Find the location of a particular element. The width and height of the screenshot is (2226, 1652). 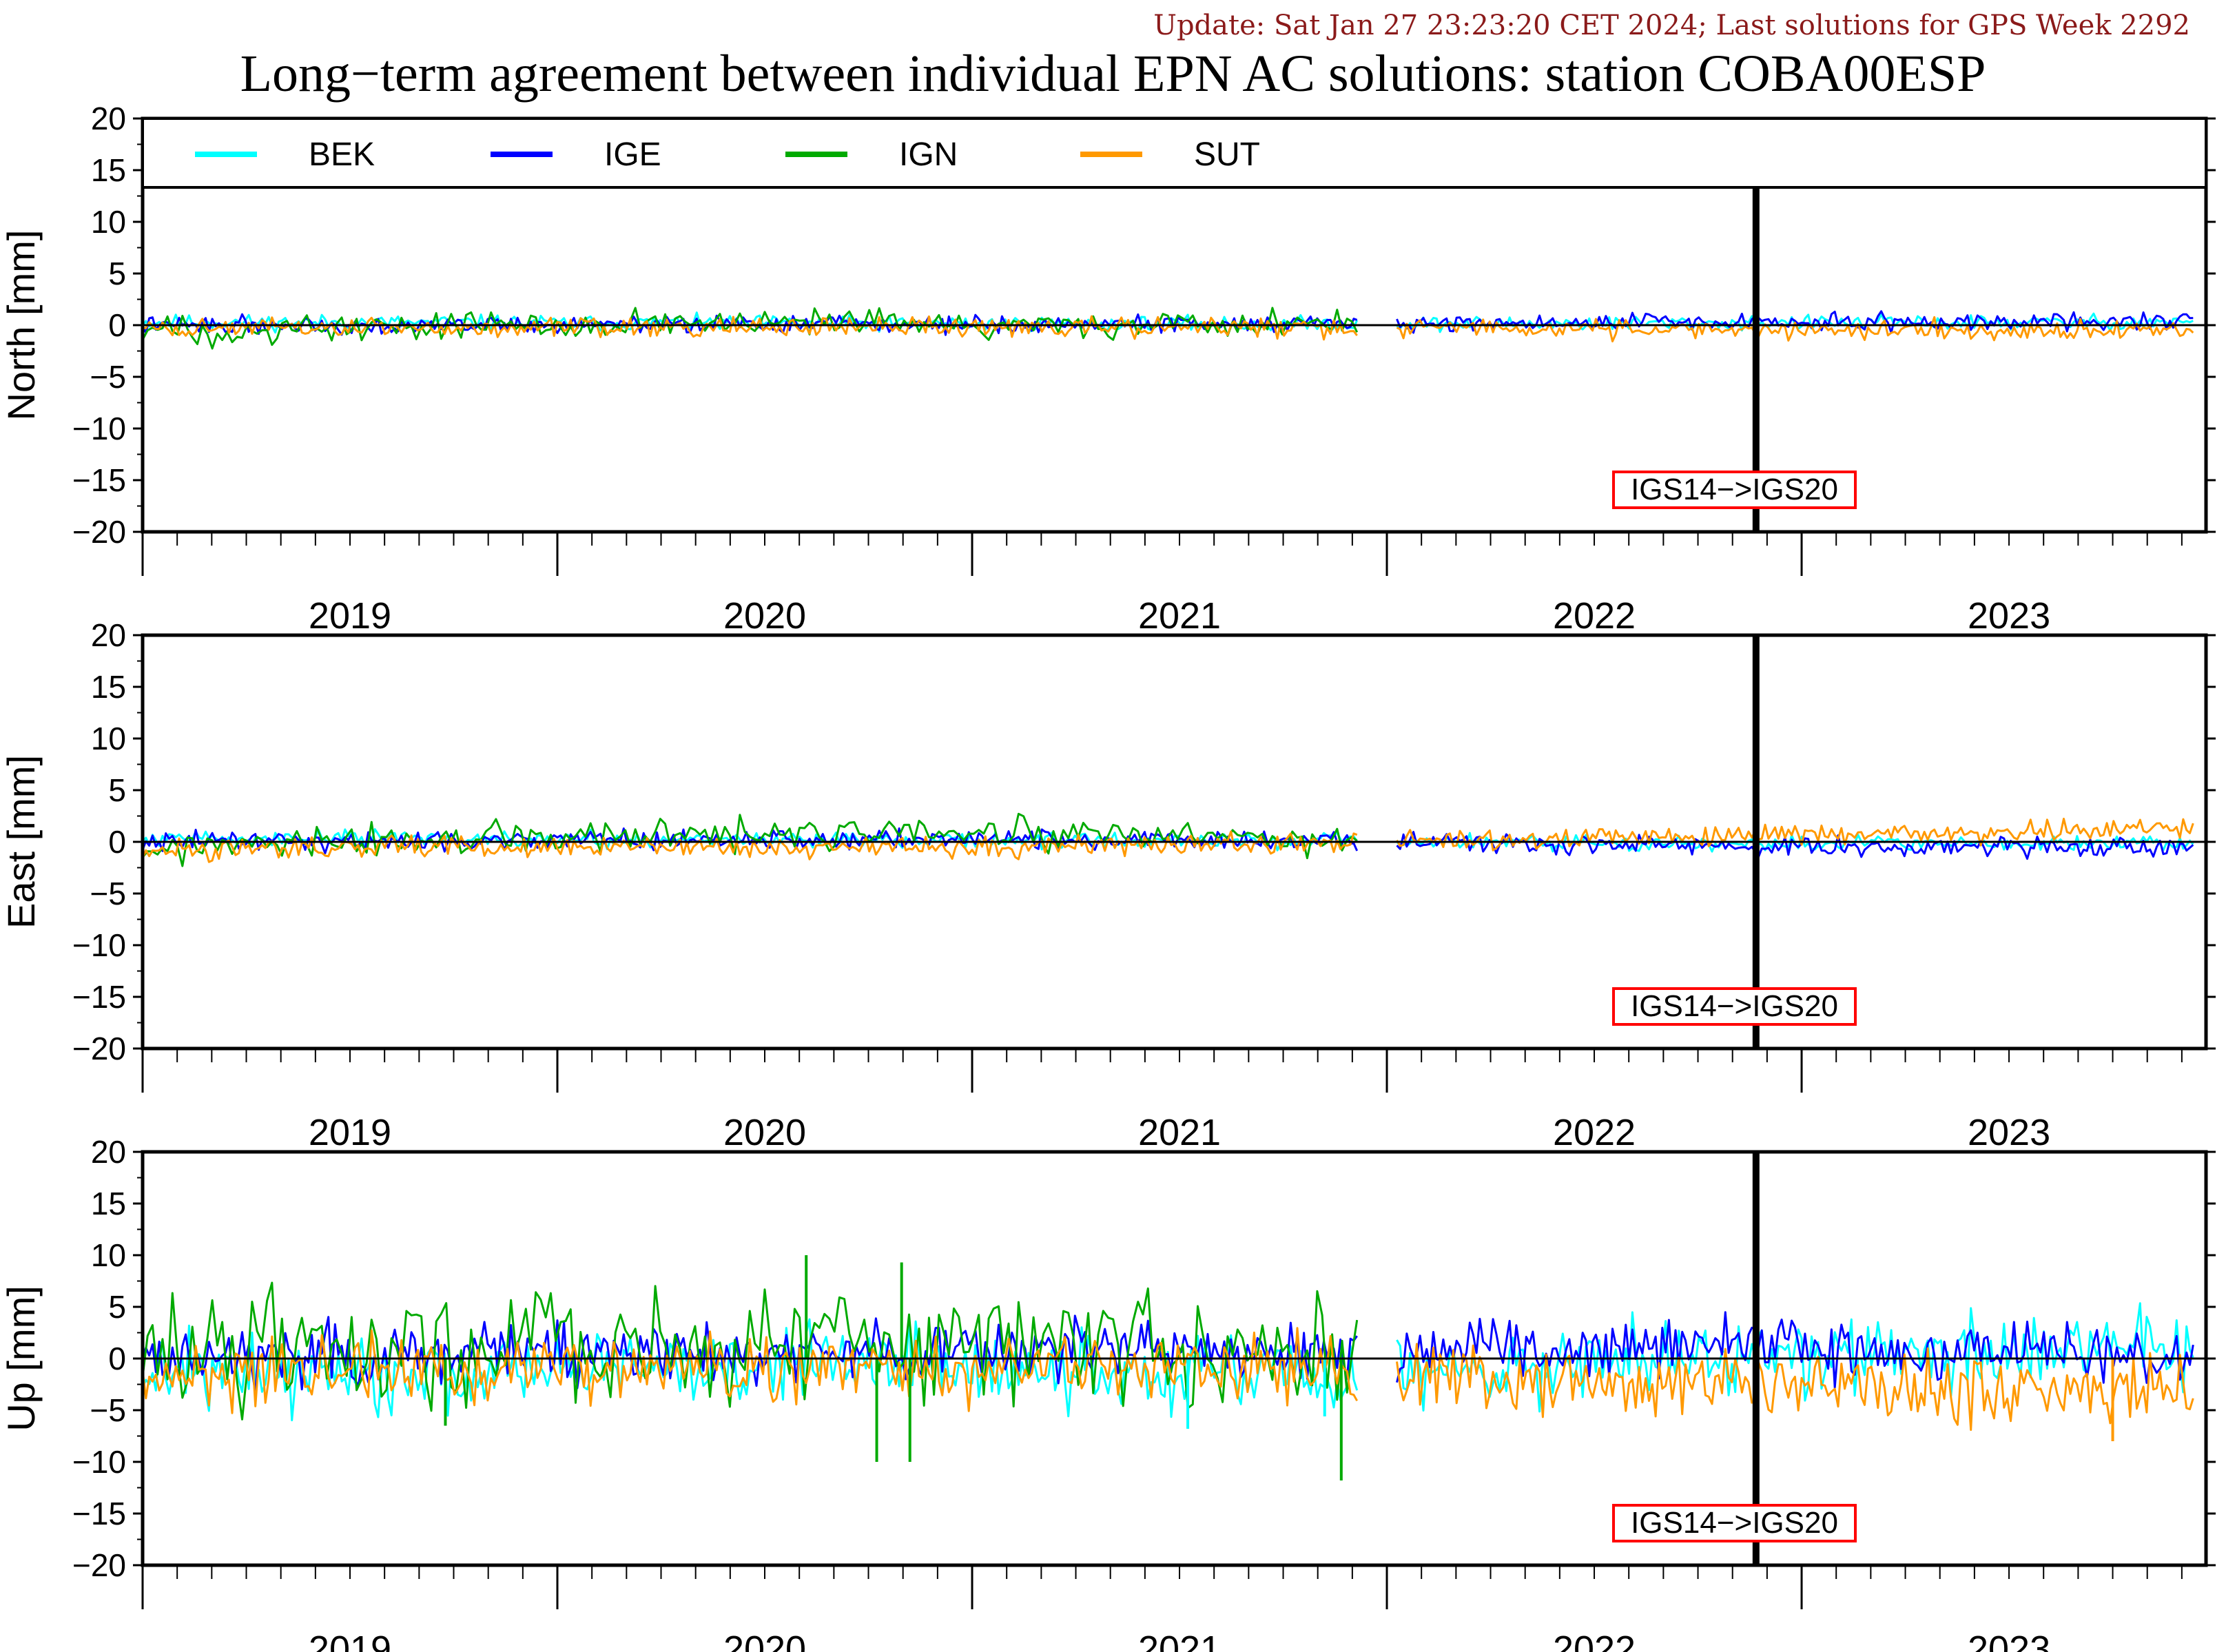

legend-label-bek: BEK is located at coordinates (342, 154).